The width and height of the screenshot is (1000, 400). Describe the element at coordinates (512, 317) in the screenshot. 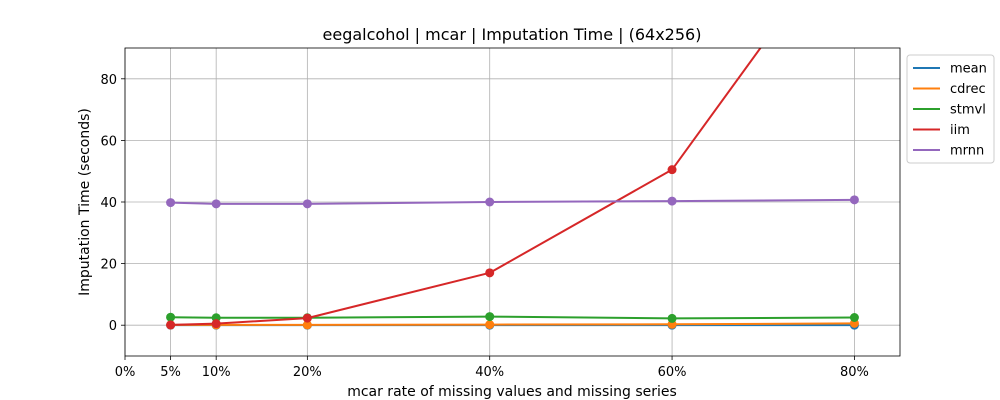

I see `series-line-stmvl` at that location.